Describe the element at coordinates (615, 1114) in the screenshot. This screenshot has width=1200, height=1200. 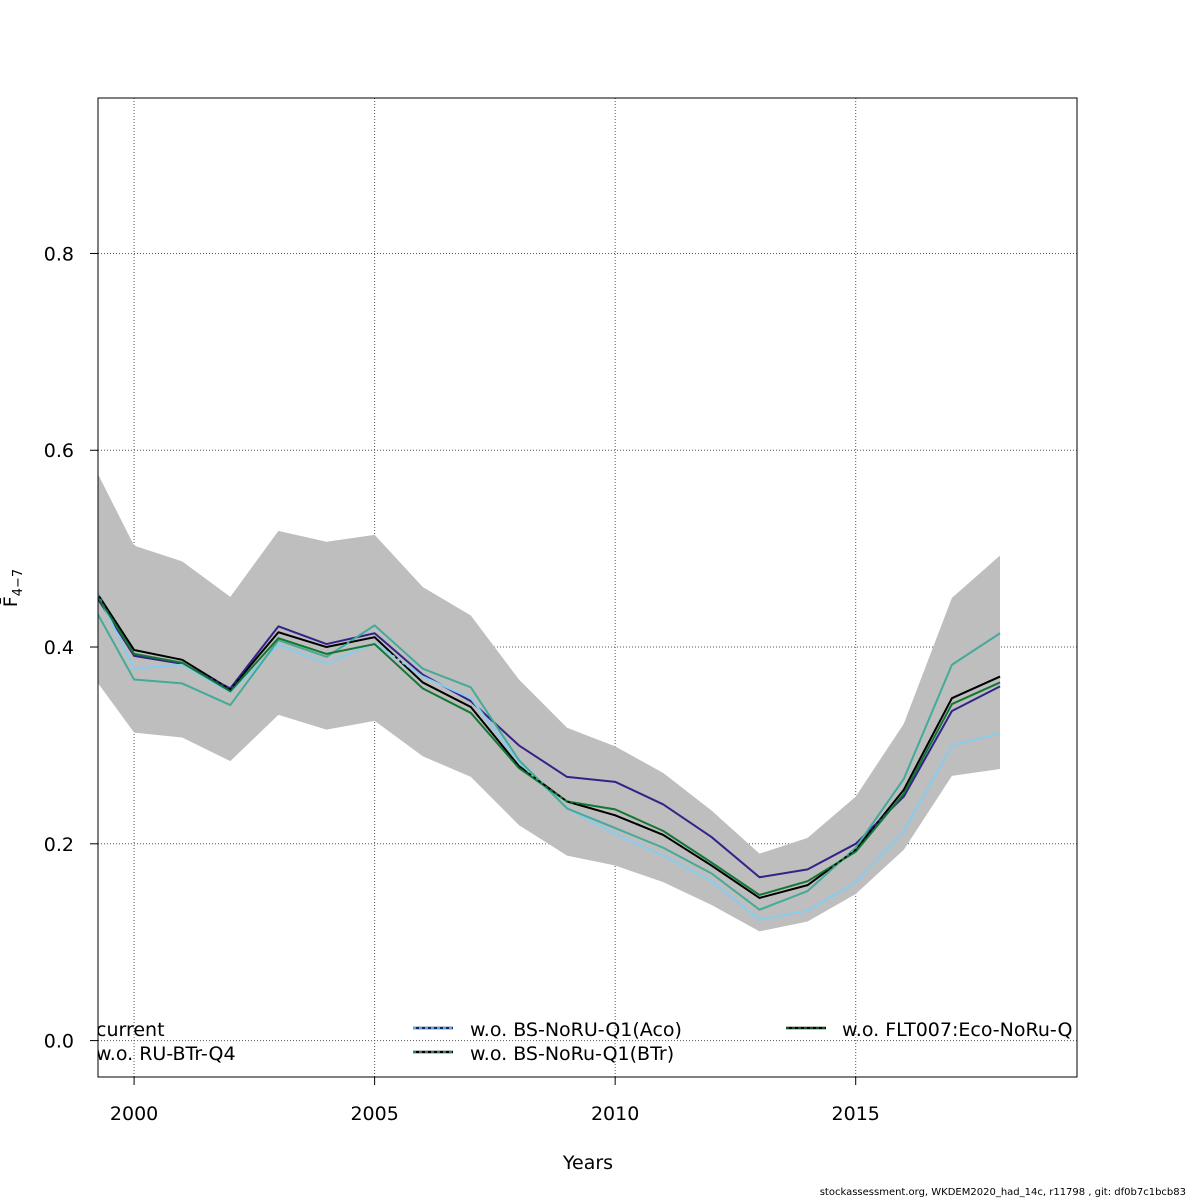
I see `x-tick-label: 2010` at that location.